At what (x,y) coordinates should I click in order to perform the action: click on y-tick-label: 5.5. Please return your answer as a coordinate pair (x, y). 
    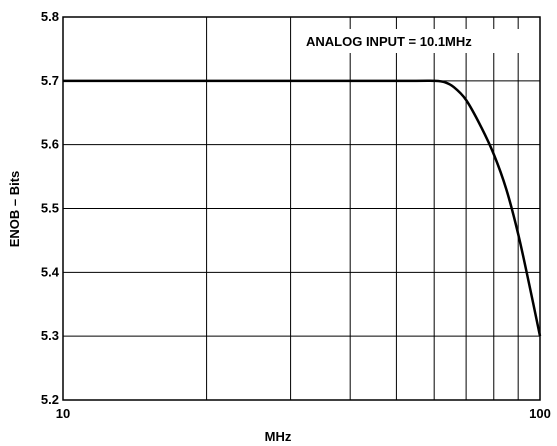
    Looking at the image, I should click on (50, 208).